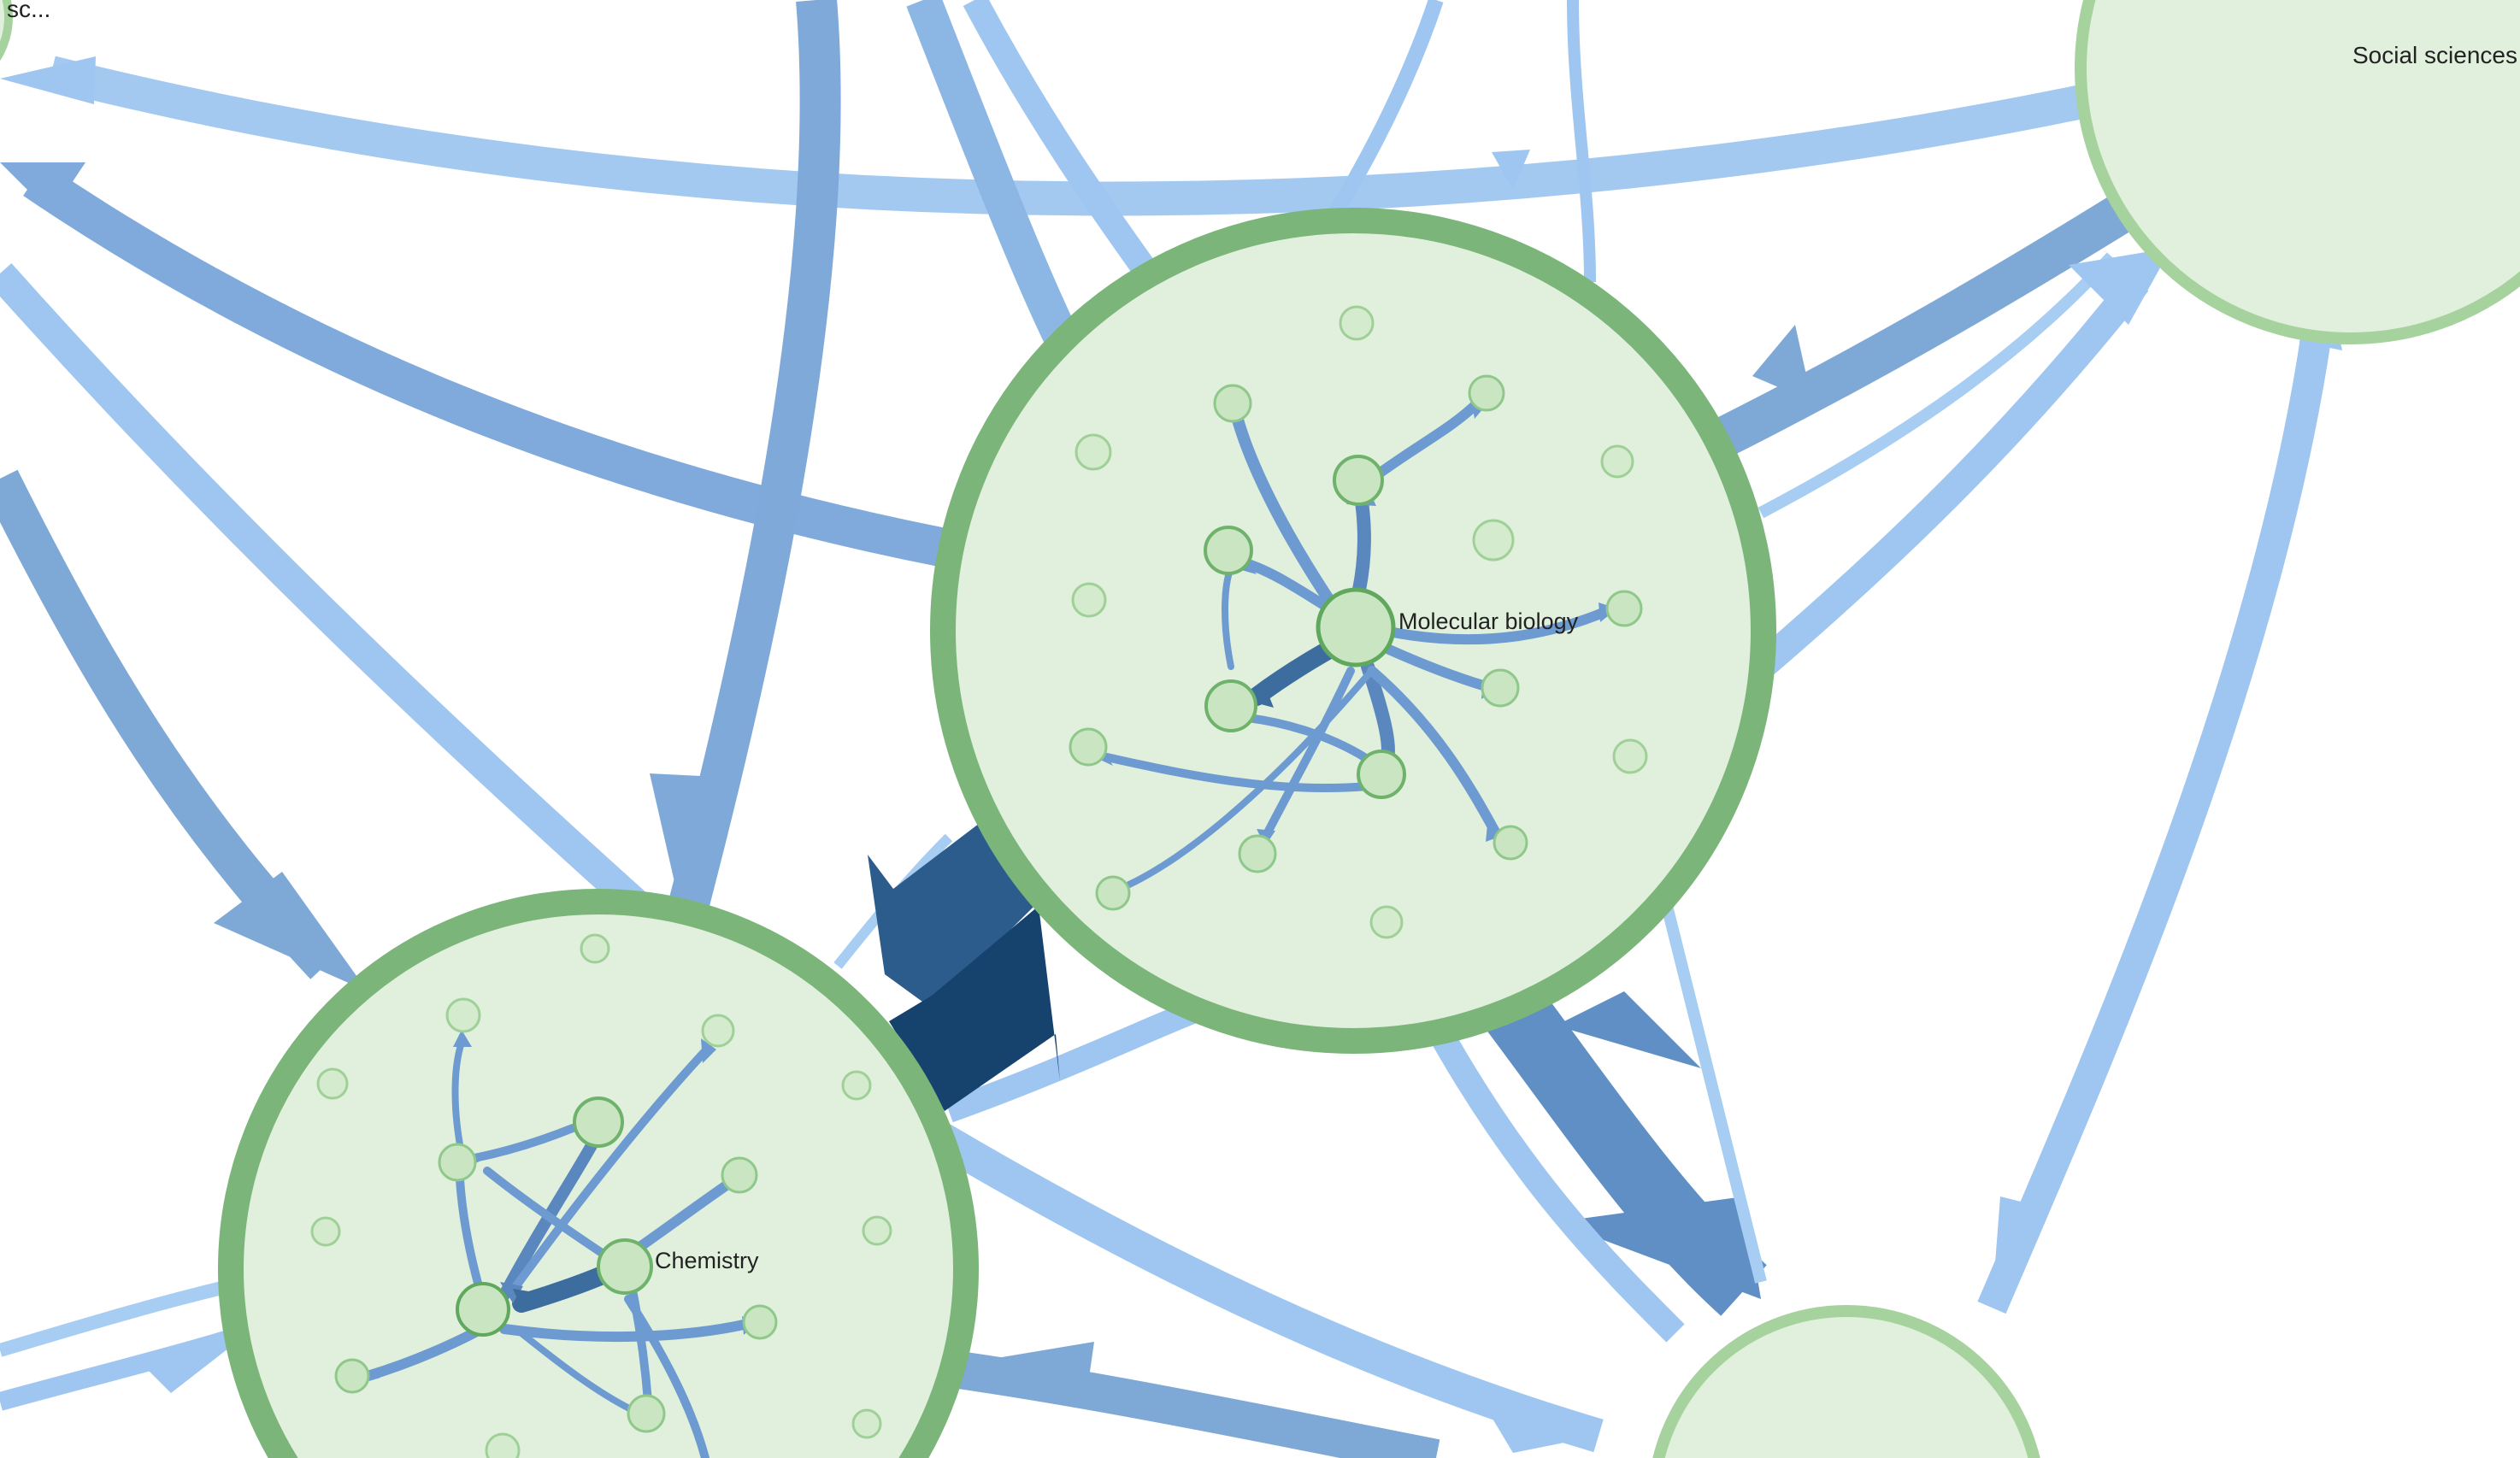 The image size is (2520, 1458). Describe the element at coordinates (1581, 141) in the screenshot. I see `link-top-to-social-thin` at that location.